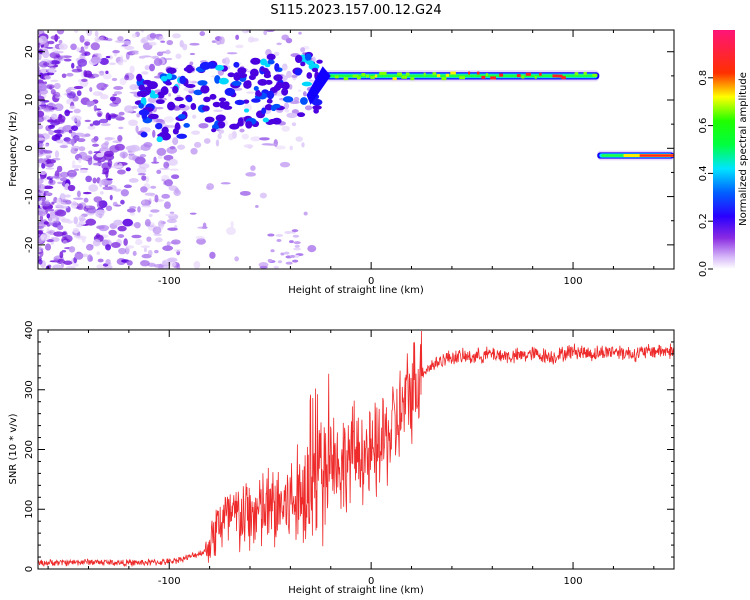 This screenshot has width=750, height=600. I want to click on spectrogram-x-label: Height of straight line (km), so click(356, 290).